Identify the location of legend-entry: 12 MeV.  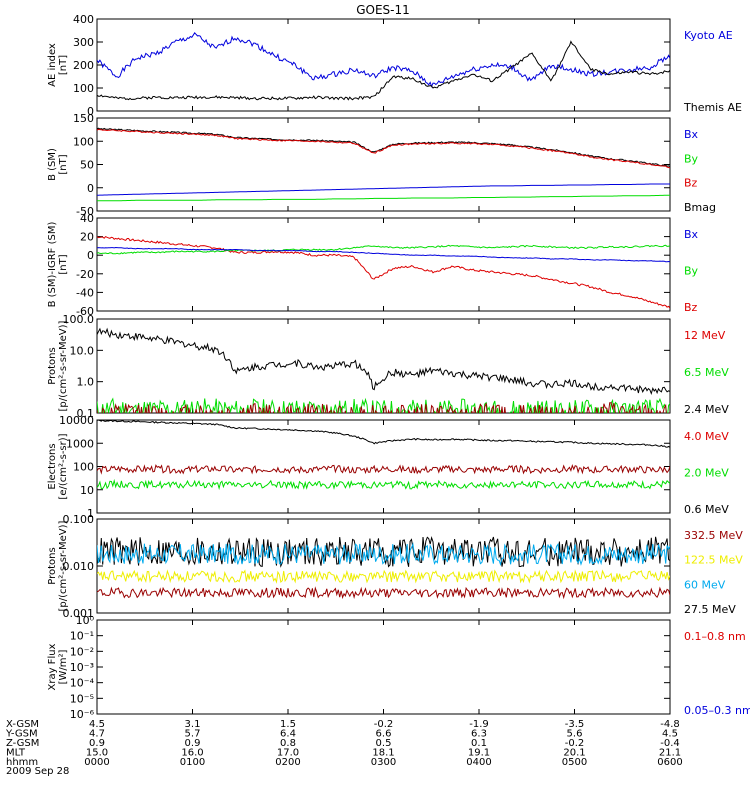
(705, 335).